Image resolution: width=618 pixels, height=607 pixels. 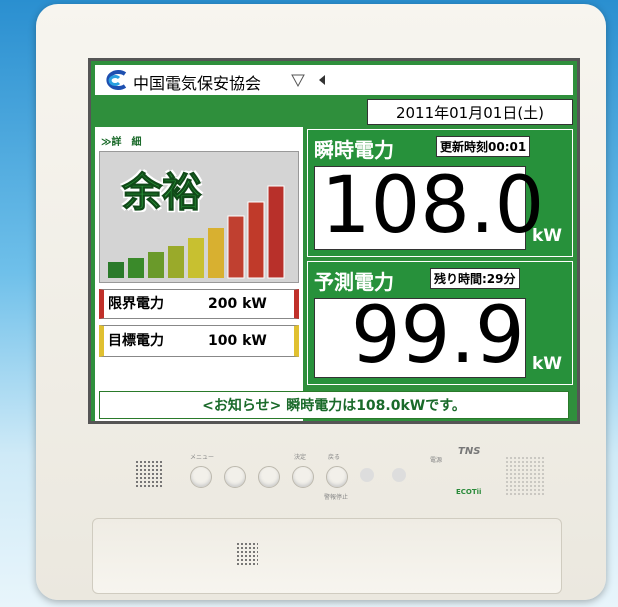 What do you see at coordinates (469, 451) in the screenshot?
I see `brand: TNS` at bounding box center [469, 451].